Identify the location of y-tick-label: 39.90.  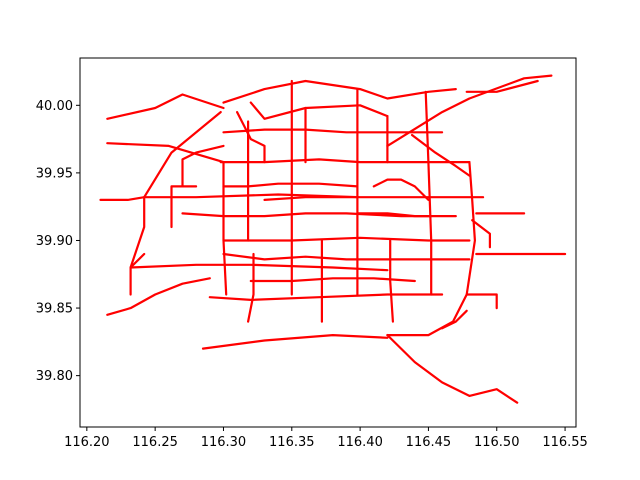
(54, 241).